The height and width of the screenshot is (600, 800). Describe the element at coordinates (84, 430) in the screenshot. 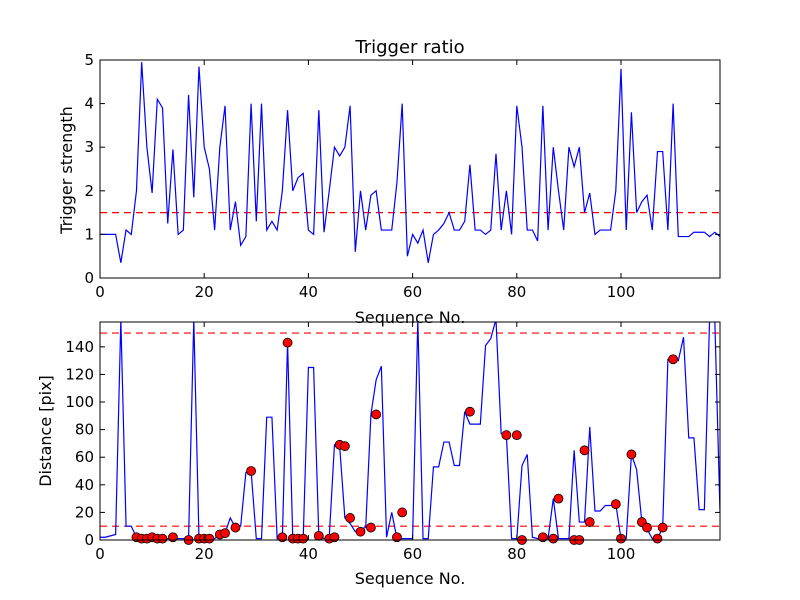

I see `y-tick-label: 80` at that location.